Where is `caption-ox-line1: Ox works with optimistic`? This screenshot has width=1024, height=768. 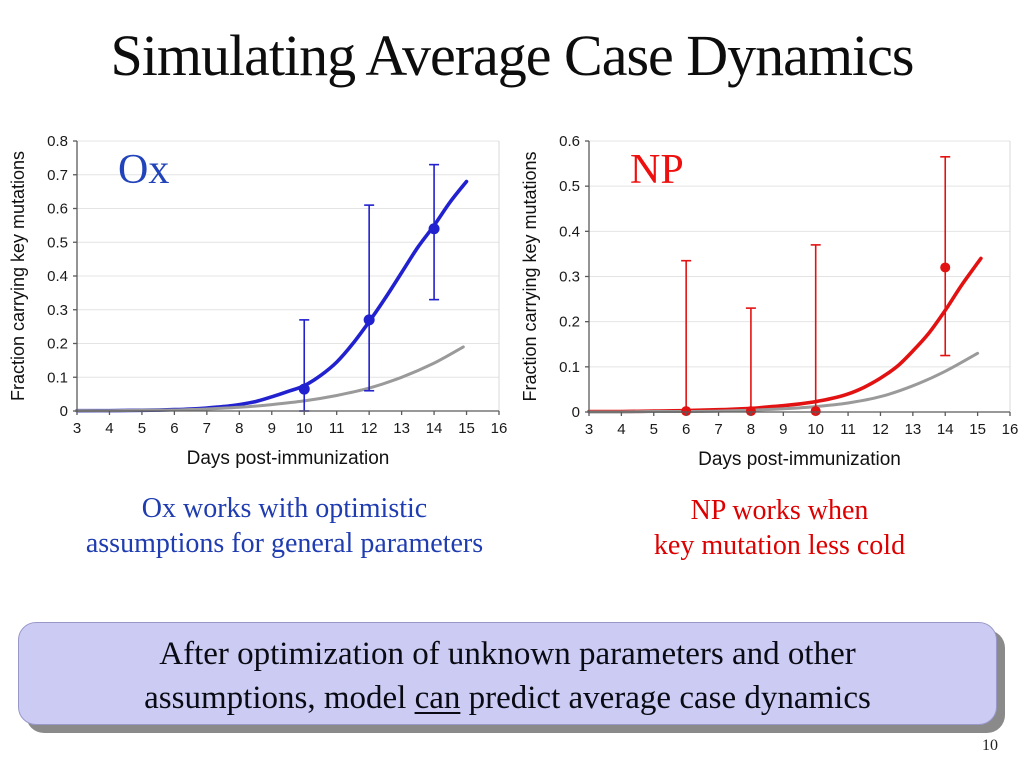 caption-ox-line1: Ox works with optimistic is located at coordinates (284, 508).